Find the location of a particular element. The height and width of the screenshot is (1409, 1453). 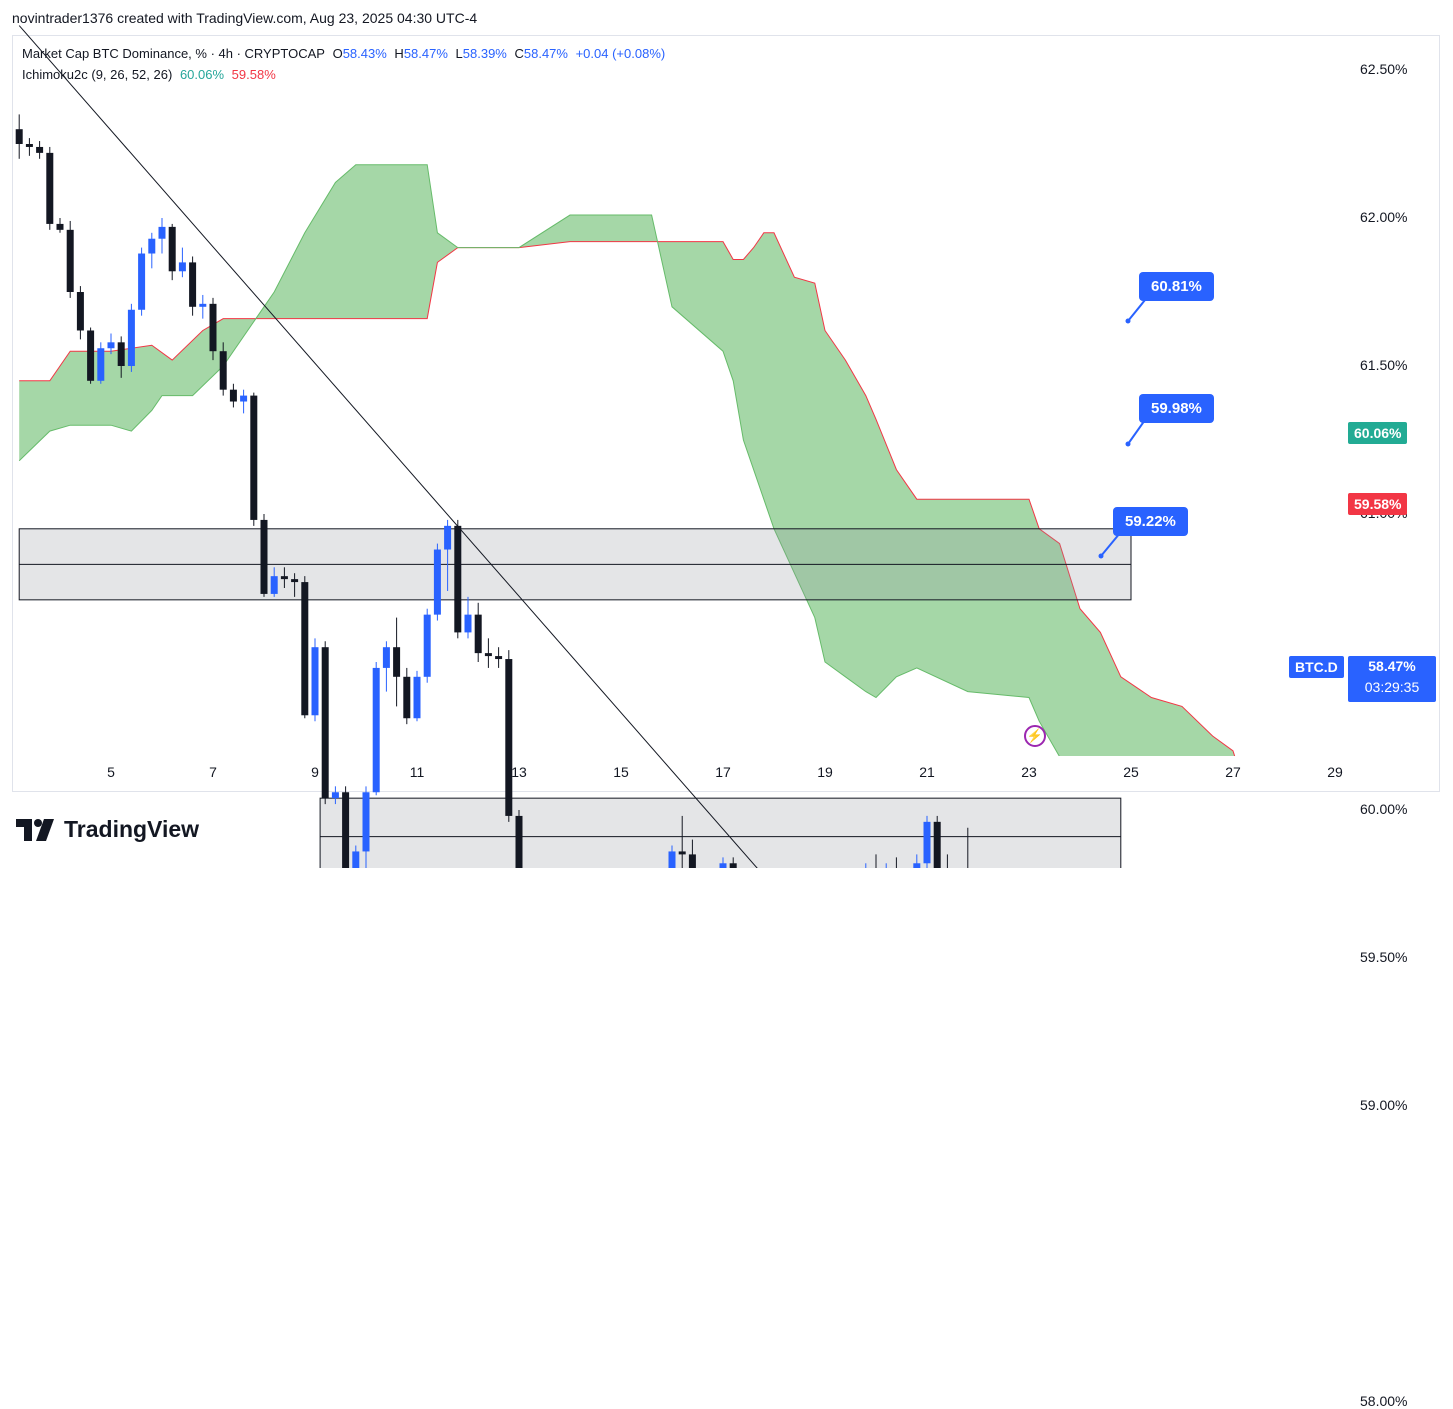

y-tick-label: 58.00% is located at coordinates (1384, 1401).